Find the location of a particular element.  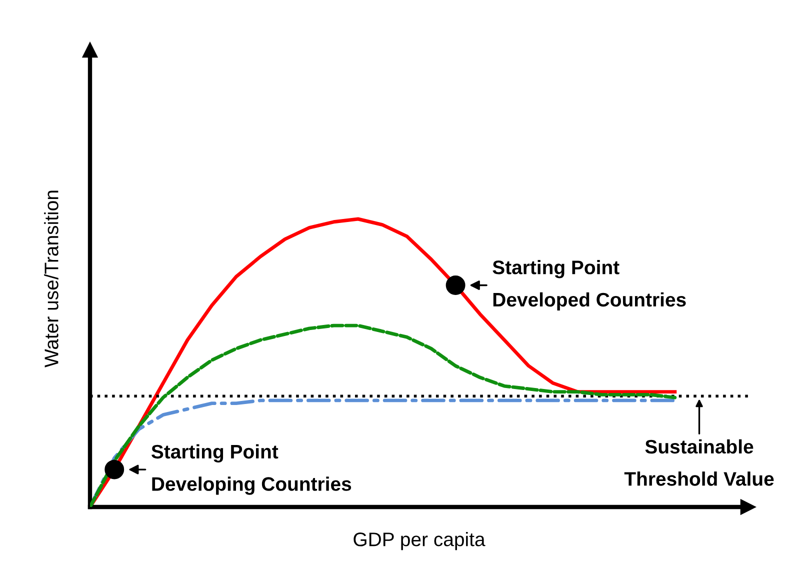

annotation: Sustainable Threshold Value is located at coordinates (699, 462).